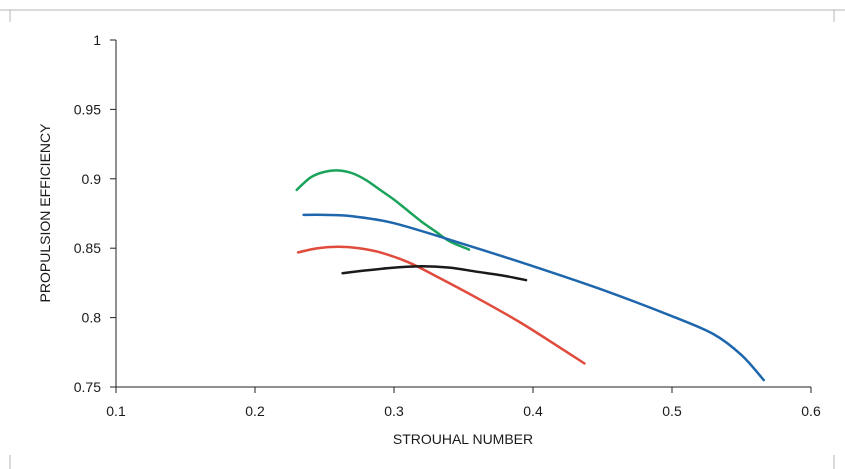  I want to click on x-tick-label: 0.4, so click(533, 411).